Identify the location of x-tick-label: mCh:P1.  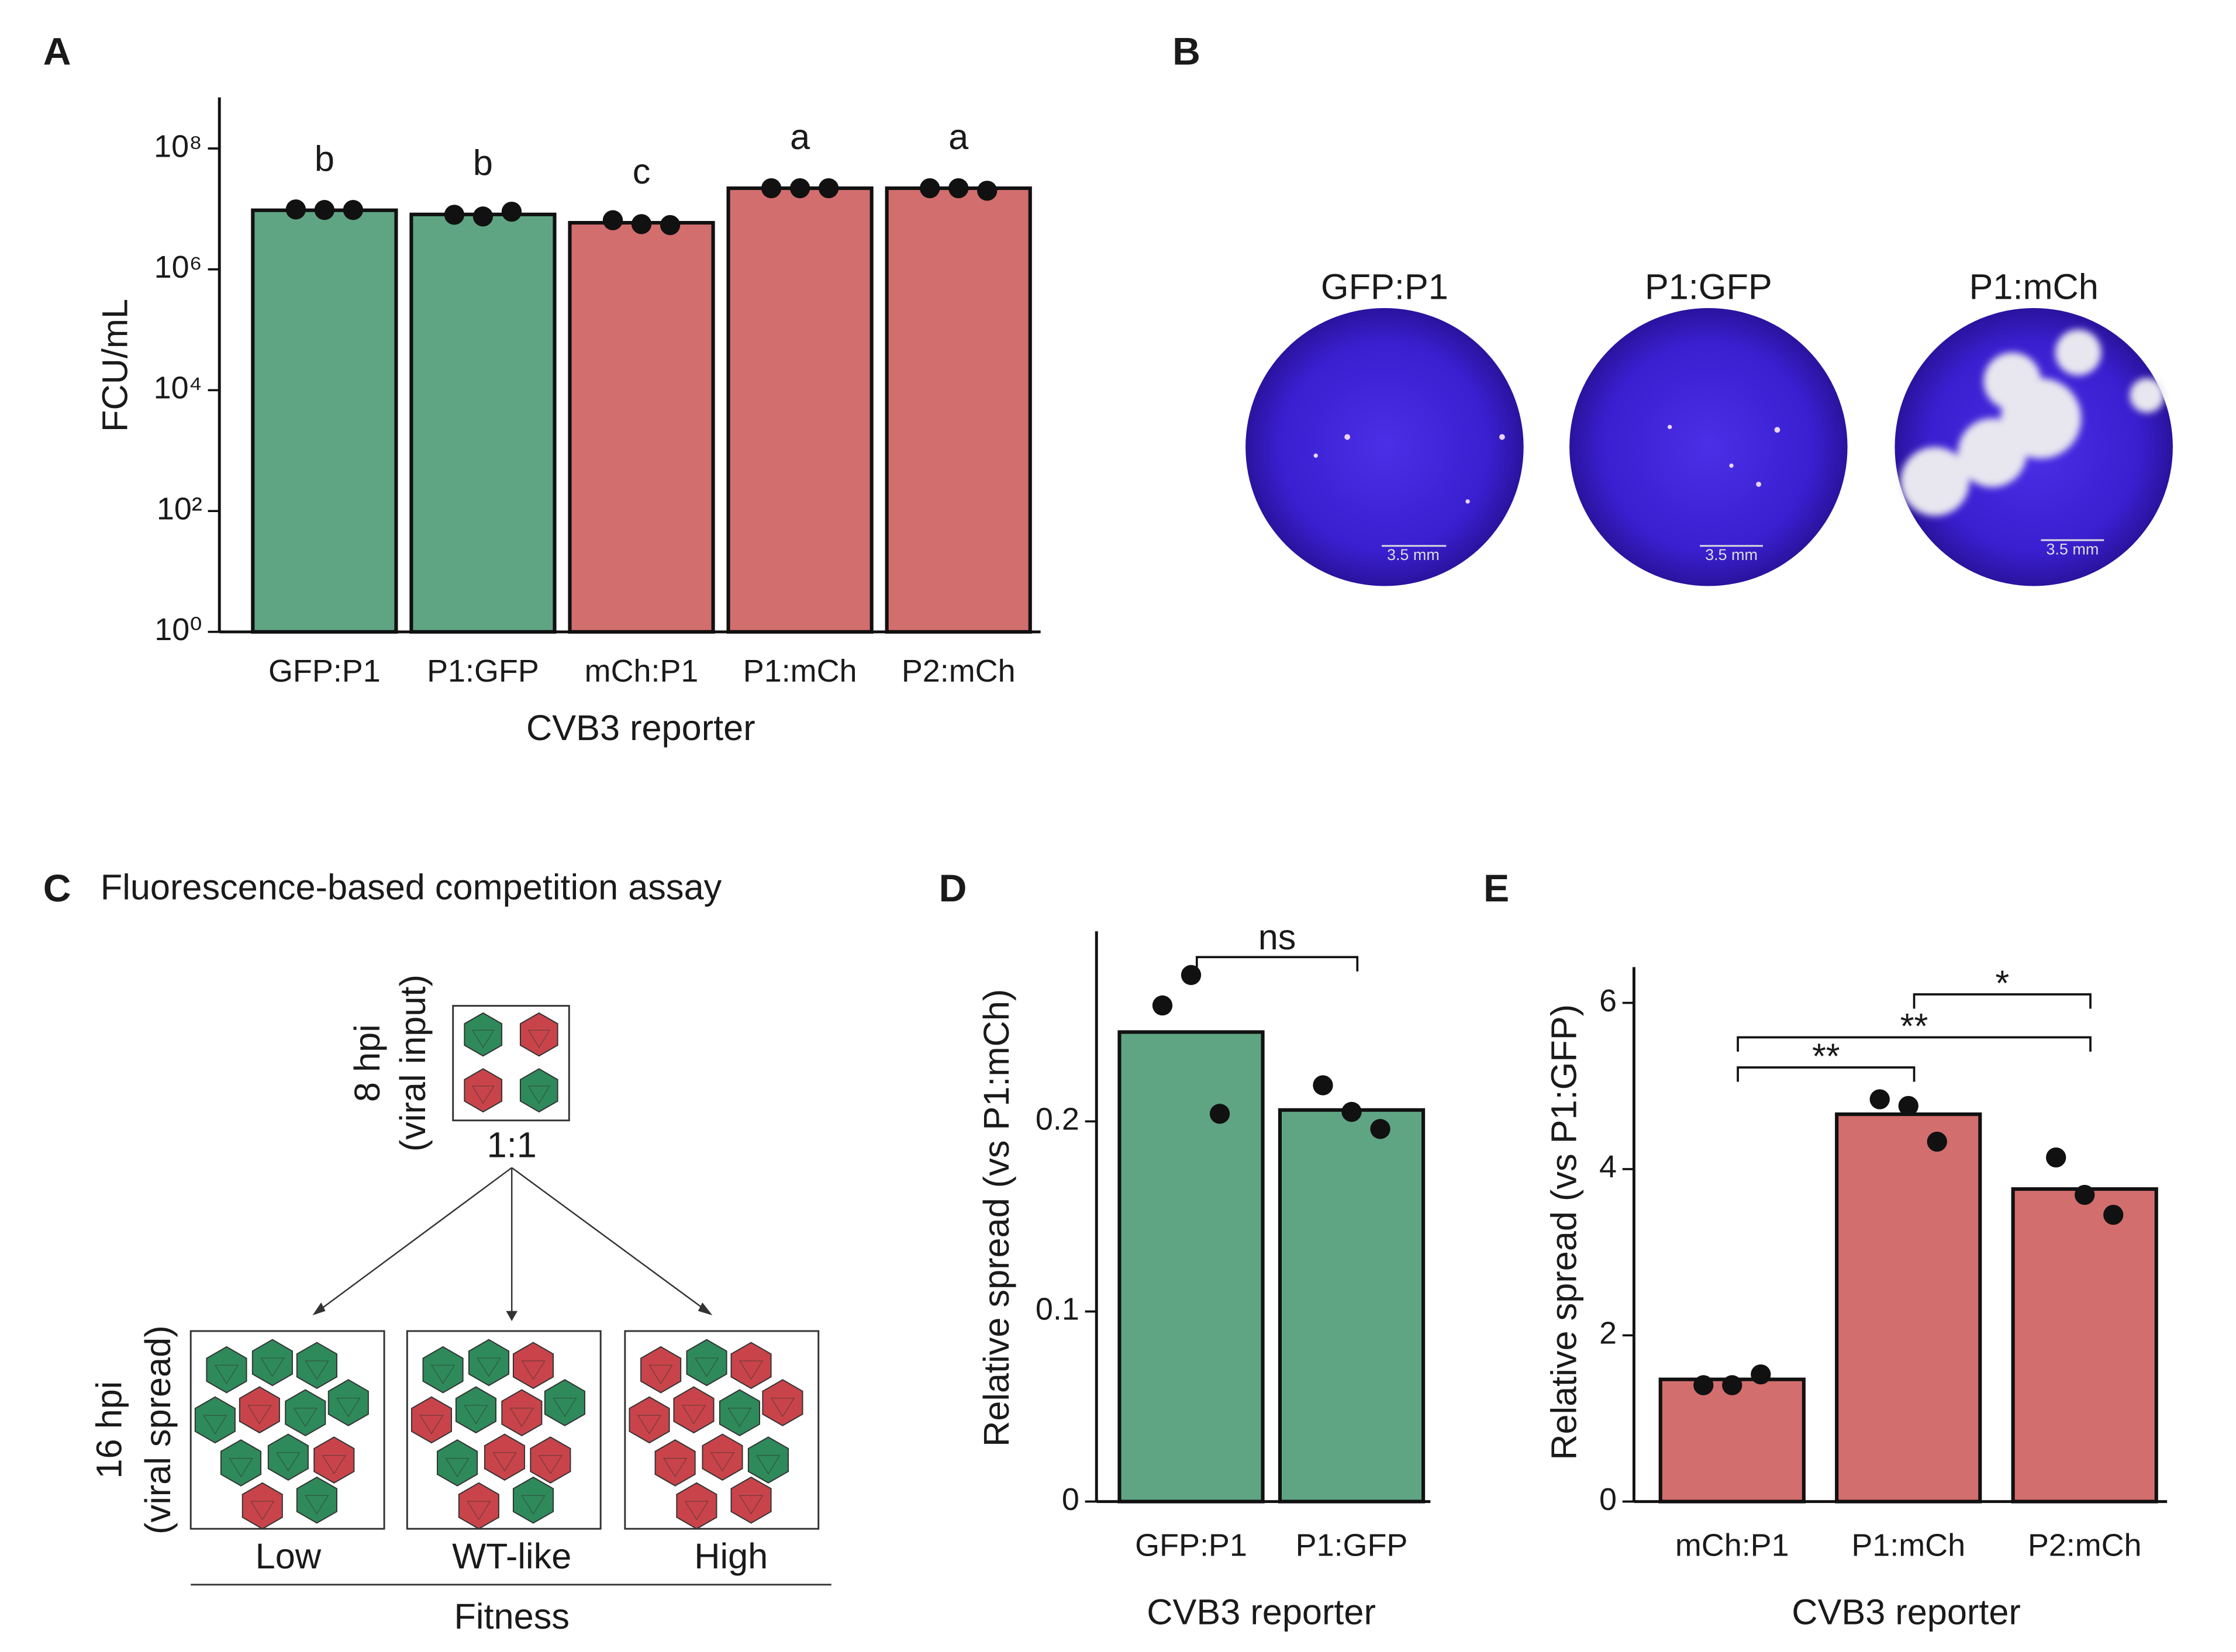
(1732, 1545).